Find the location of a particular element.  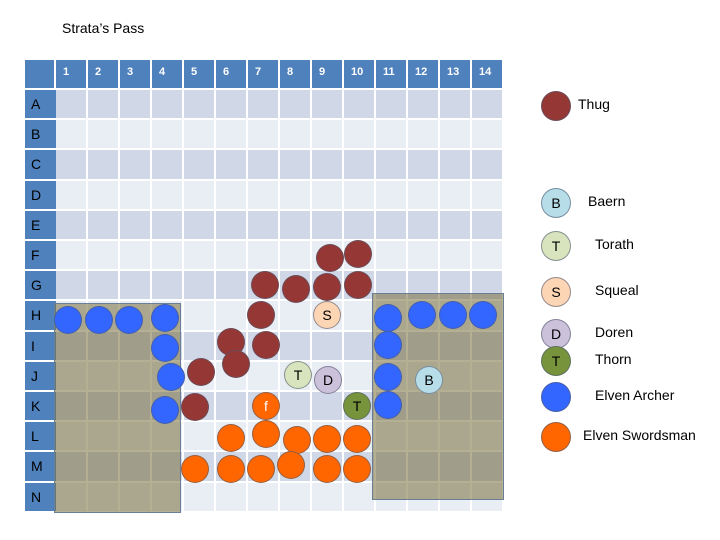

grid-cell-A4 is located at coordinates (168, 105).